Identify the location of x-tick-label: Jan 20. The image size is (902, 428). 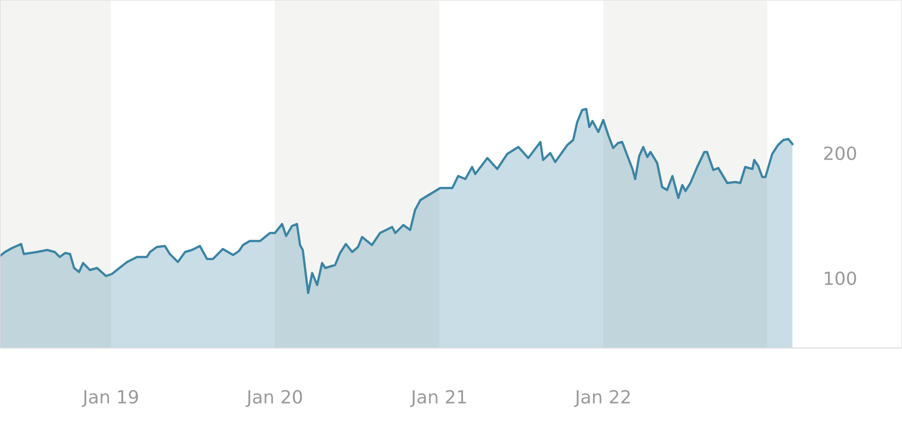
(274, 398).